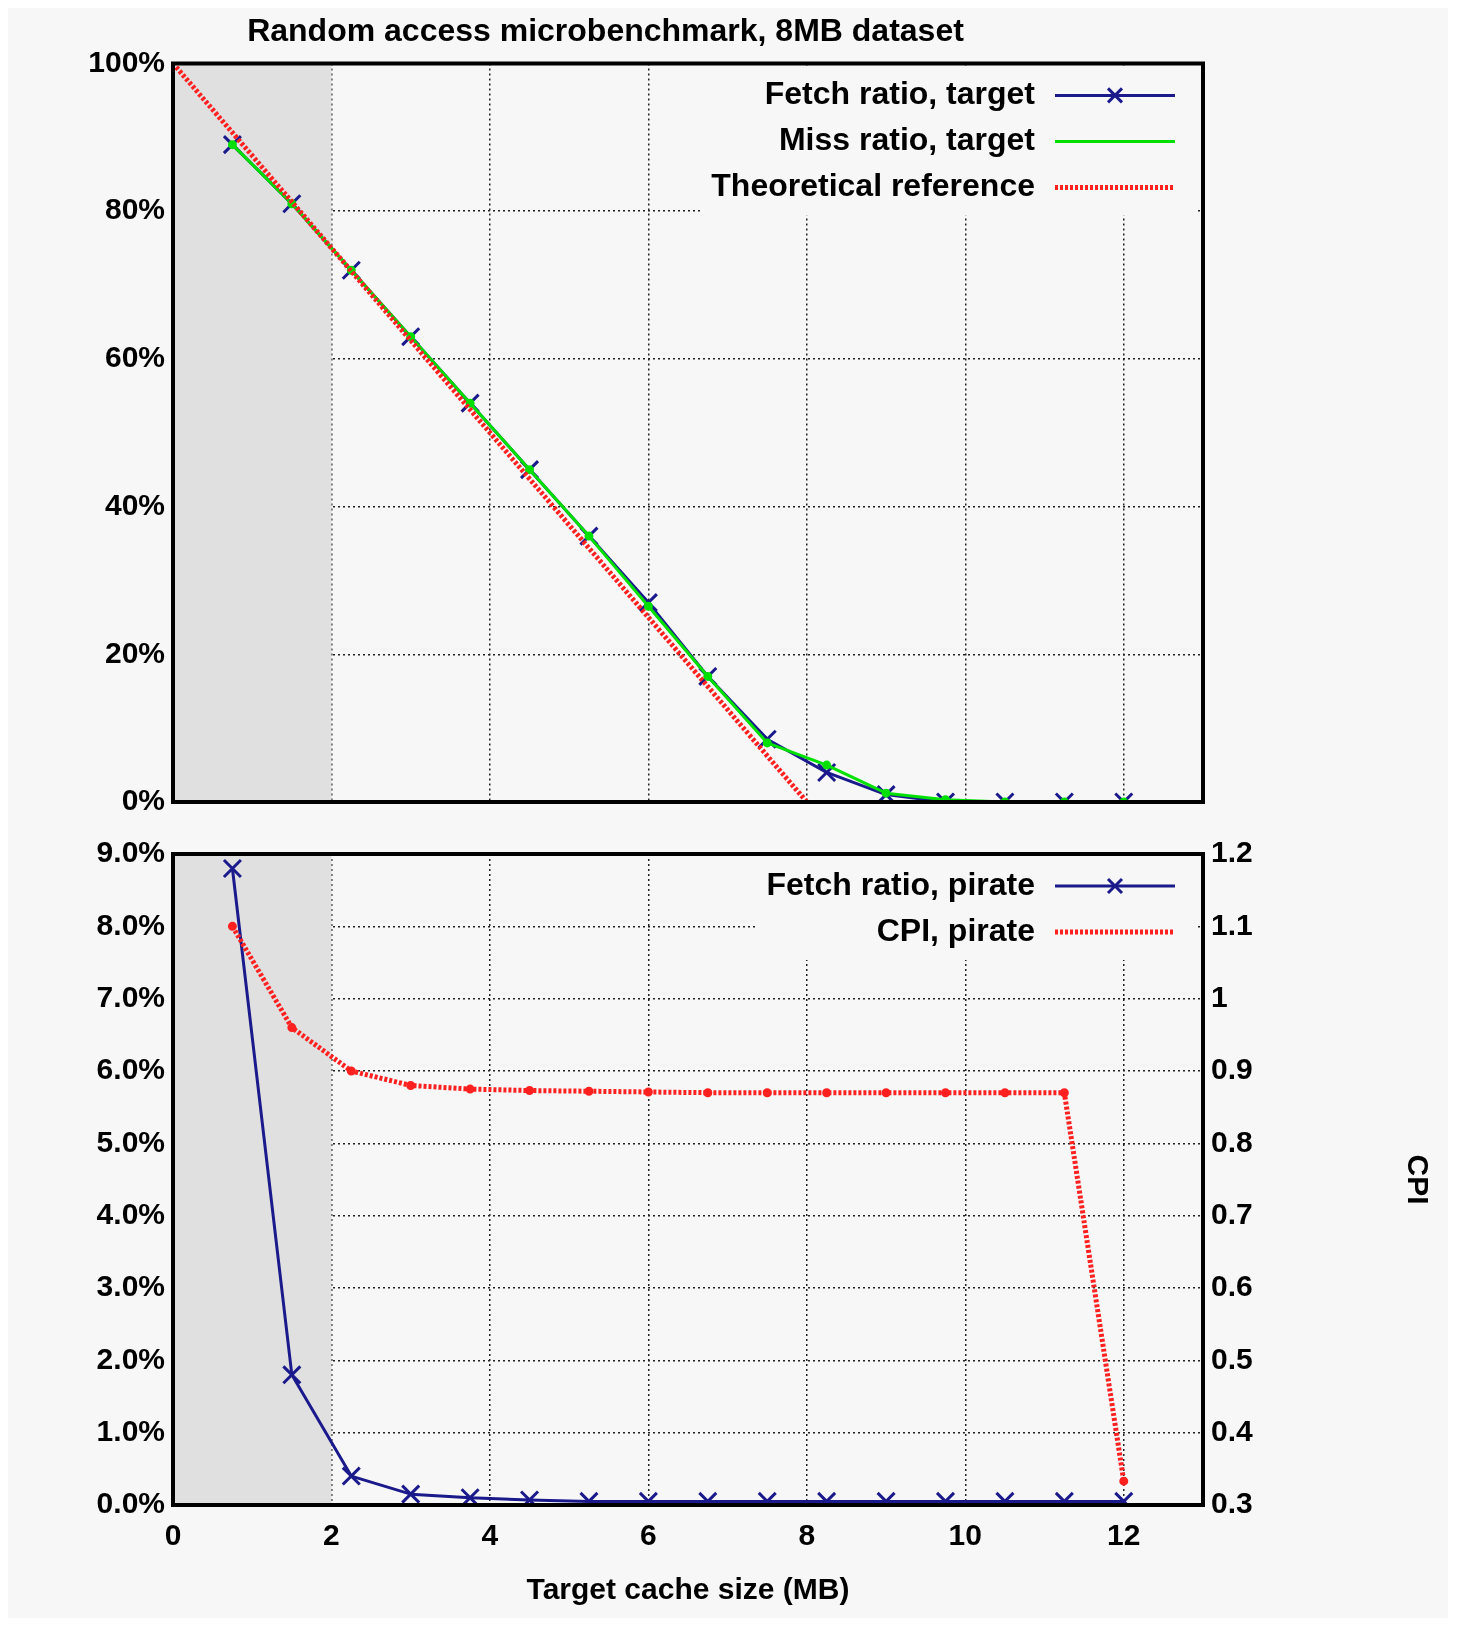  Describe the element at coordinates (134, 504) in the screenshot. I see `y-tick-label: 40%` at that location.